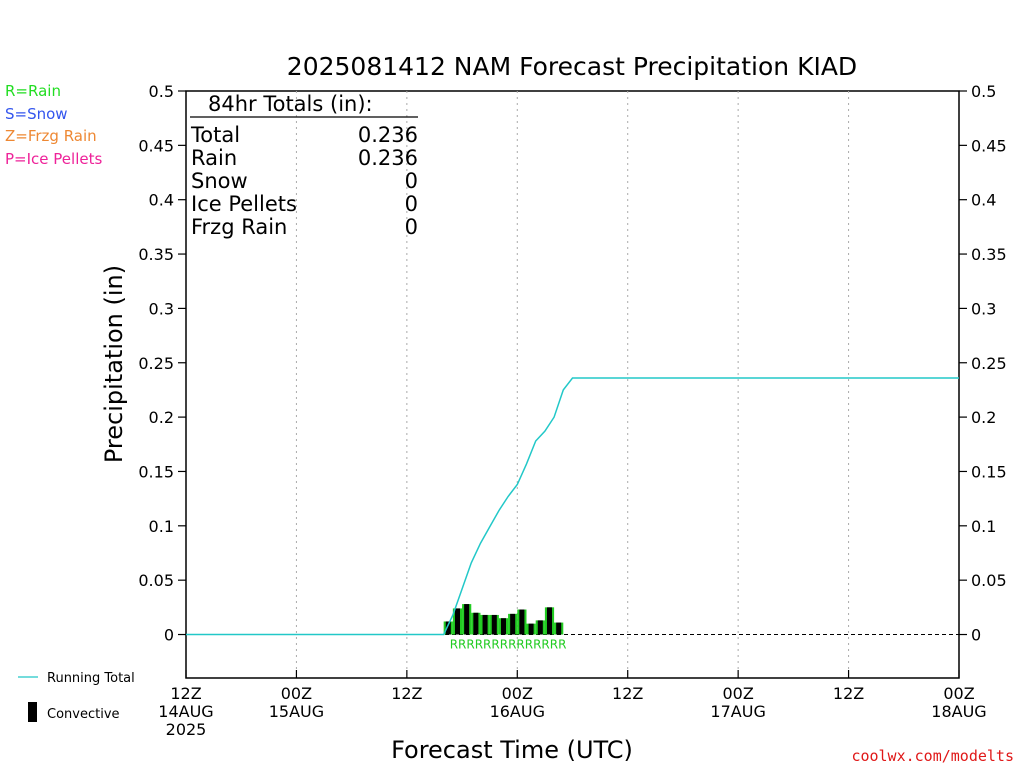  Describe the element at coordinates (290, 104) in the screenshot. I see `totals-header: 84hr Totals (in):` at that location.